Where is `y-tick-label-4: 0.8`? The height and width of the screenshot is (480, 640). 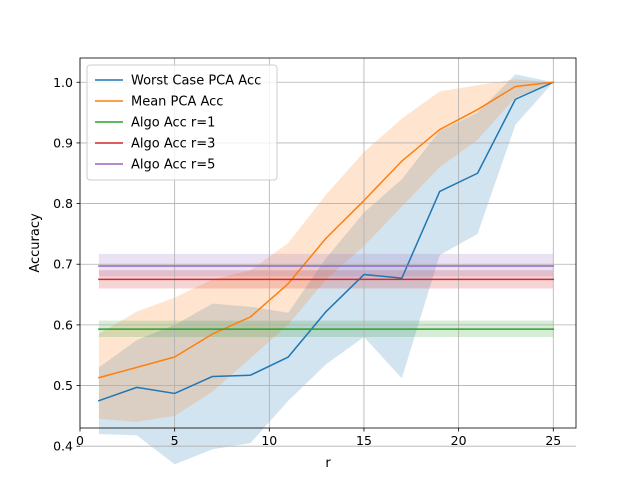 y-tick-label-4: 0.8 is located at coordinates (63, 203).